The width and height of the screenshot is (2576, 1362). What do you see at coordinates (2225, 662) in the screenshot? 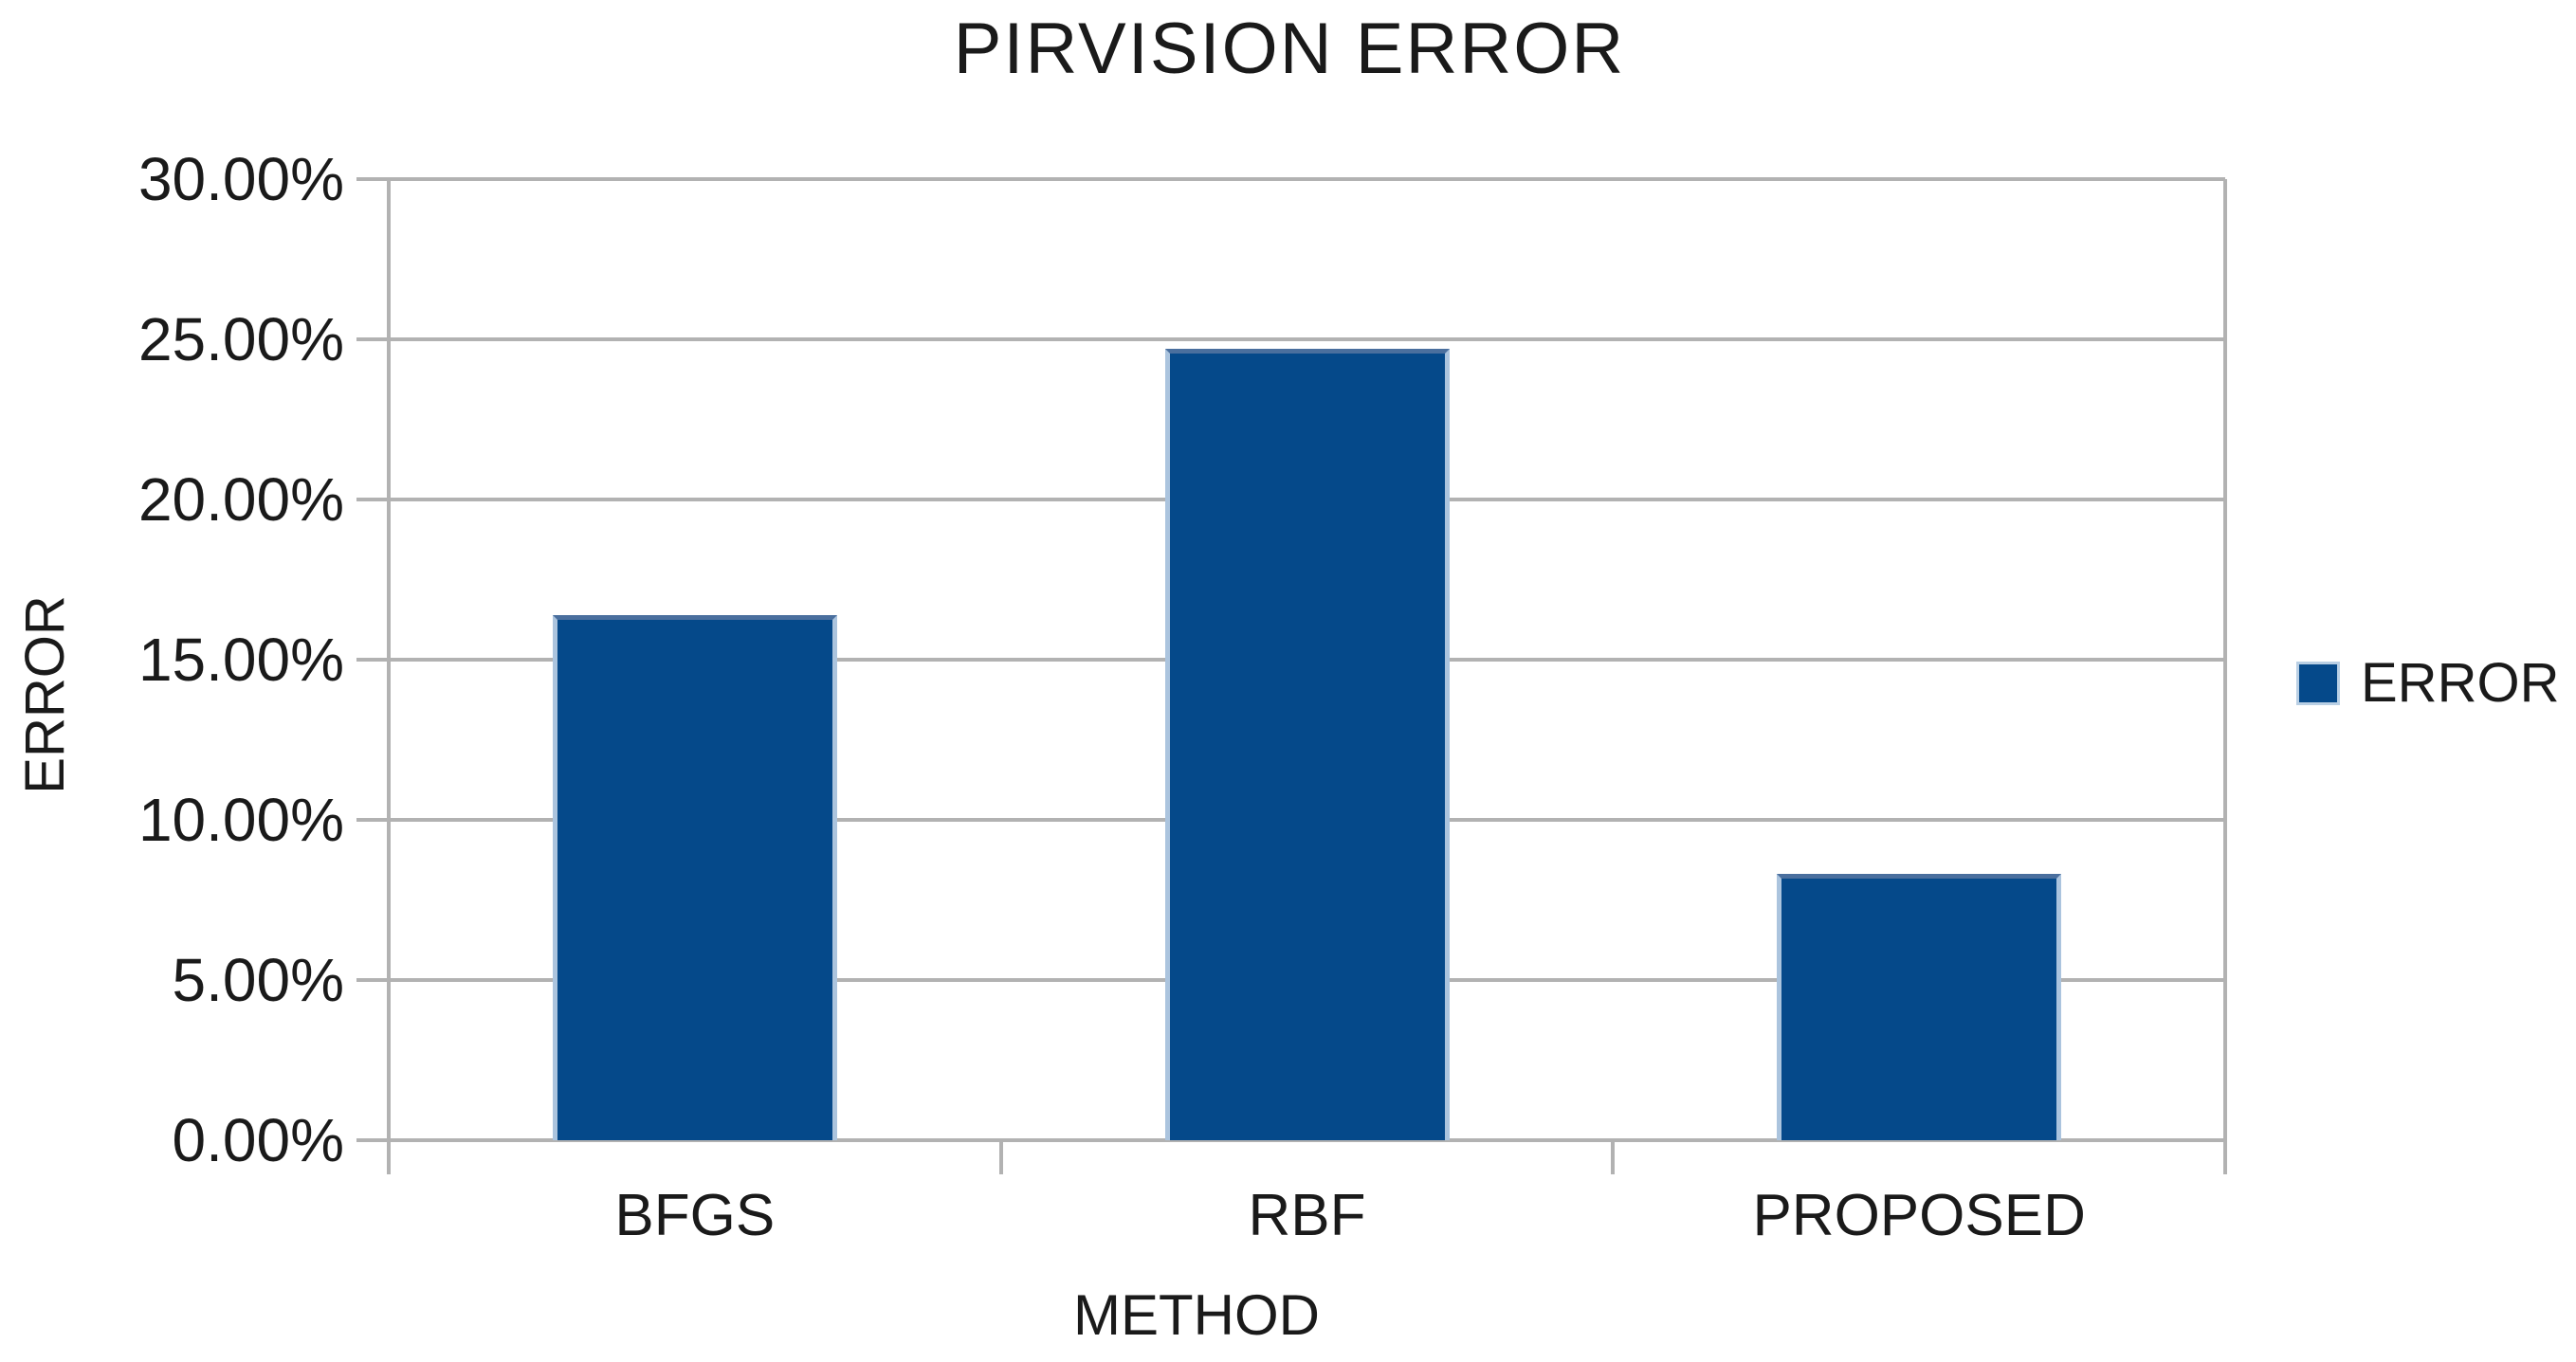
I see `plot-right-border` at bounding box center [2225, 662].